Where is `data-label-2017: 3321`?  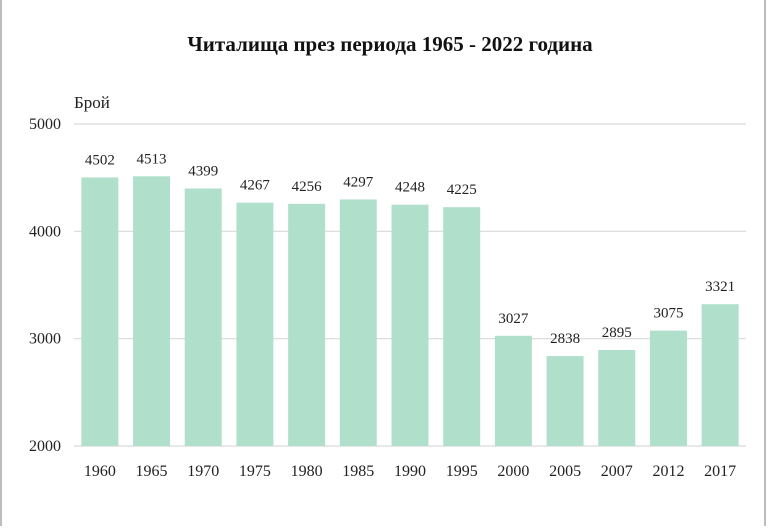
data-label-2017: 3321 is located at coordinates (720, 287).